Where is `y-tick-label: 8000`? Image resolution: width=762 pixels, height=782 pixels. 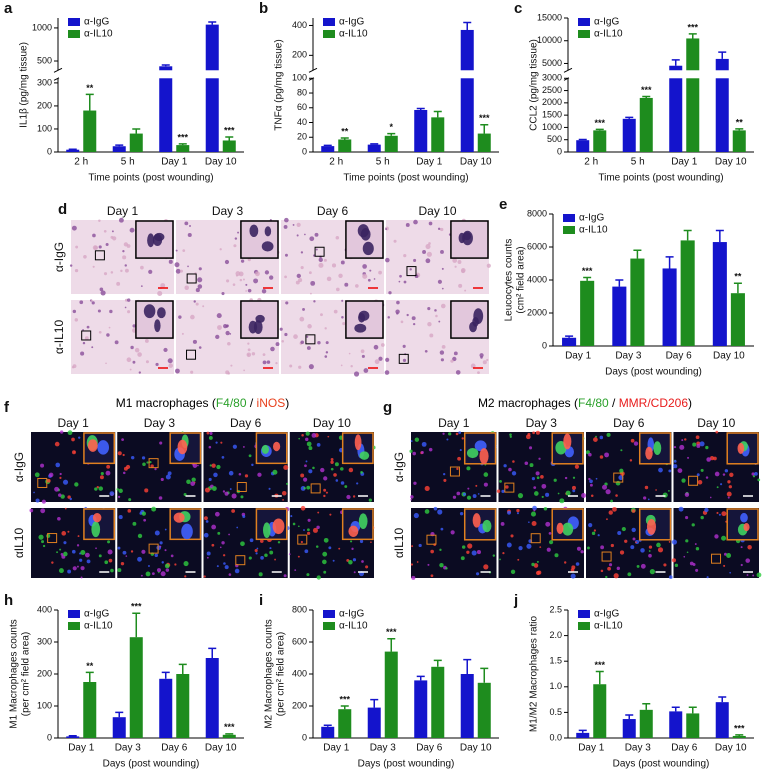
y-tick-label: 8000 is located at coordinates (537, 213).